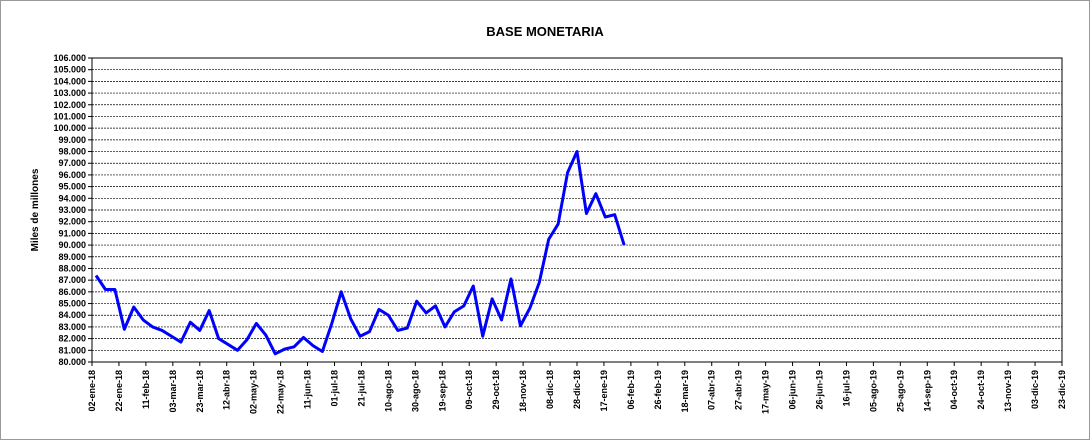 This screenshot has width=1090, height=440. I want to click on y-tick-label: 95.000, so click(72, 187).